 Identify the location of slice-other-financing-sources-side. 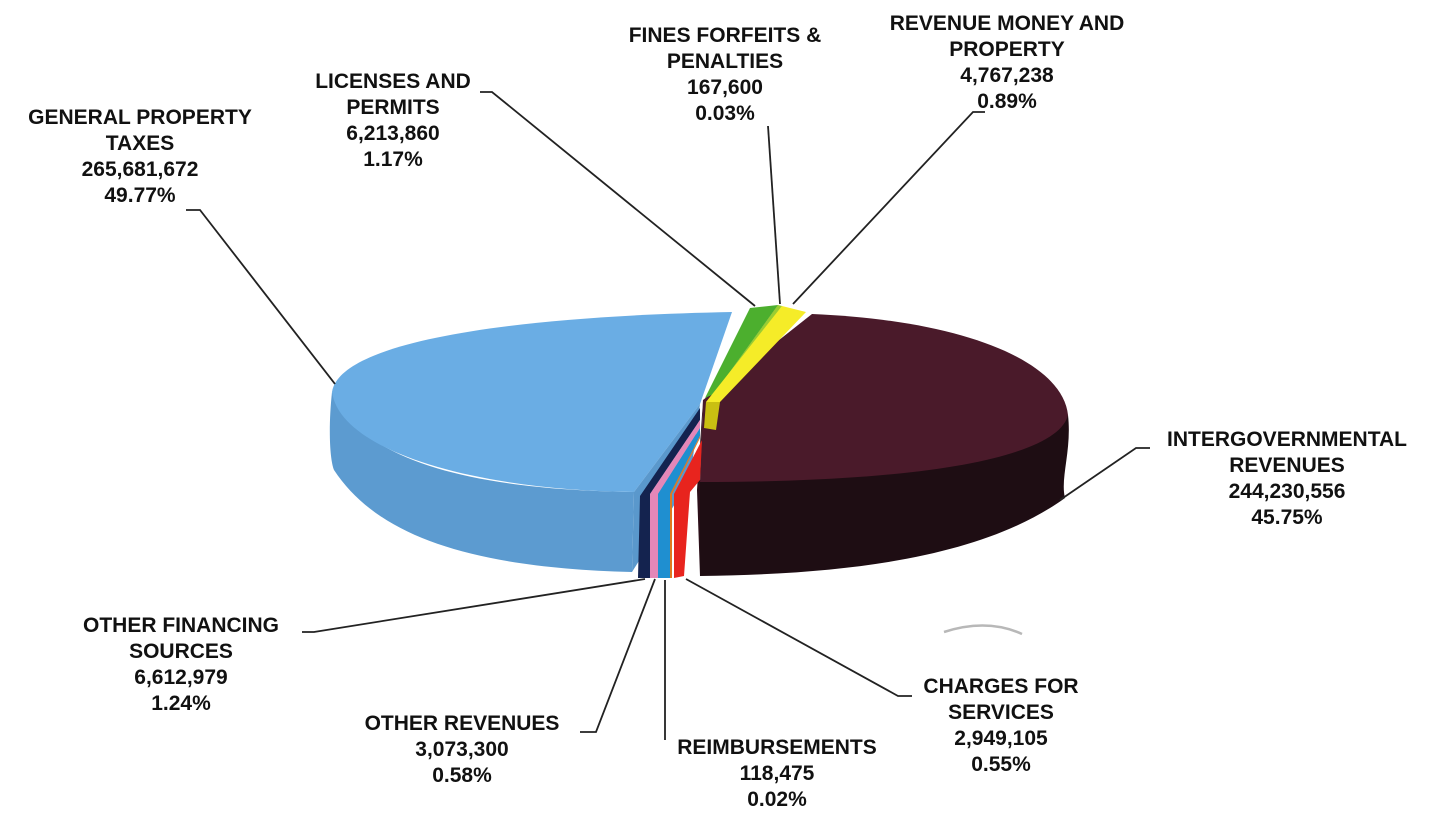
(669, 493).